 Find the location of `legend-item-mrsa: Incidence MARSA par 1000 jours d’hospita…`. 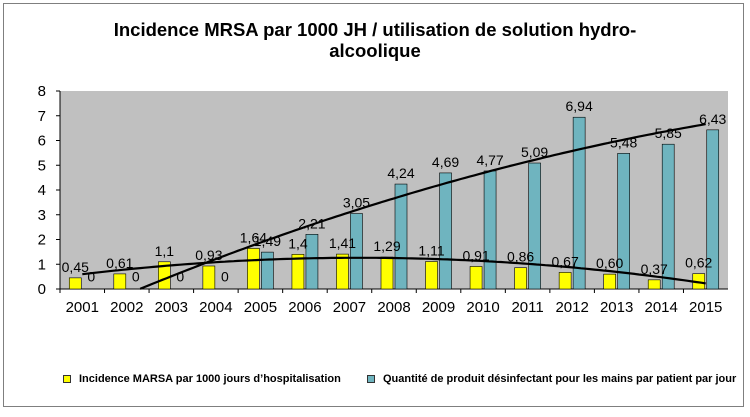

legend-item-mrsa: Incidence MARSA par 1000 jours d’hospita… is located at coordinates (202, 379).